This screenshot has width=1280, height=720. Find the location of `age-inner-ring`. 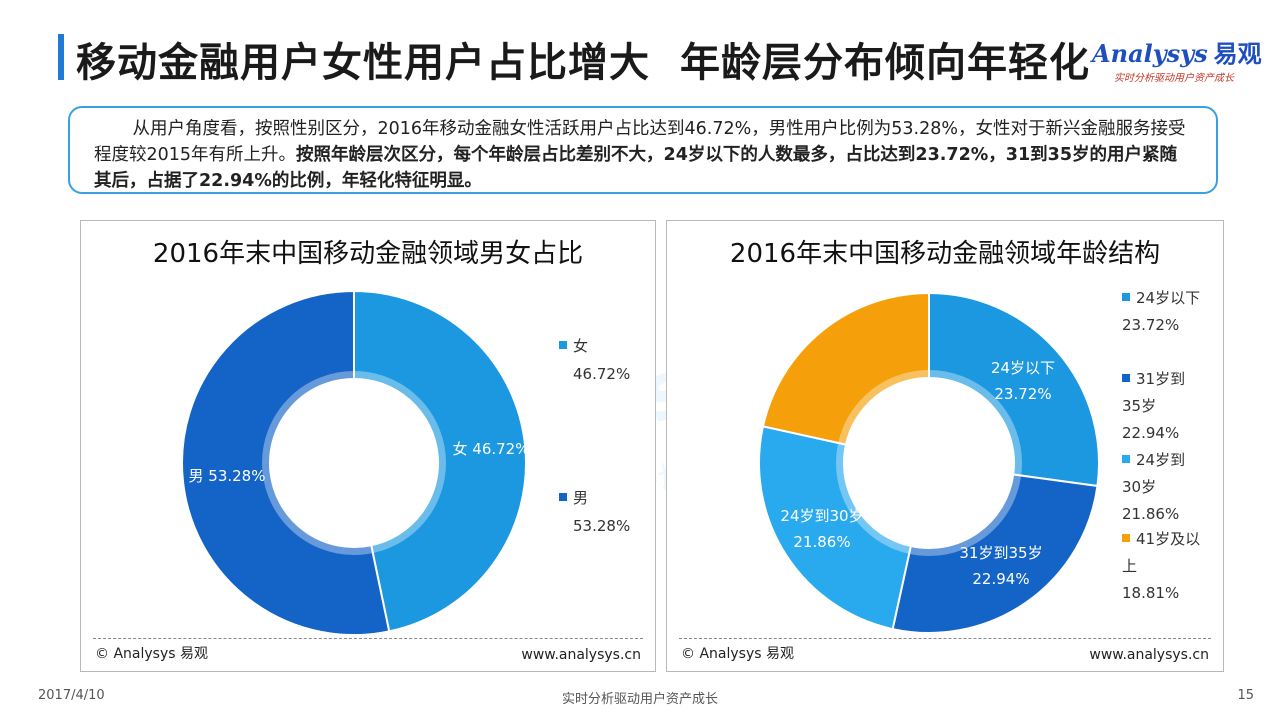

age-inner-ring is located at coordinates (929, 463).